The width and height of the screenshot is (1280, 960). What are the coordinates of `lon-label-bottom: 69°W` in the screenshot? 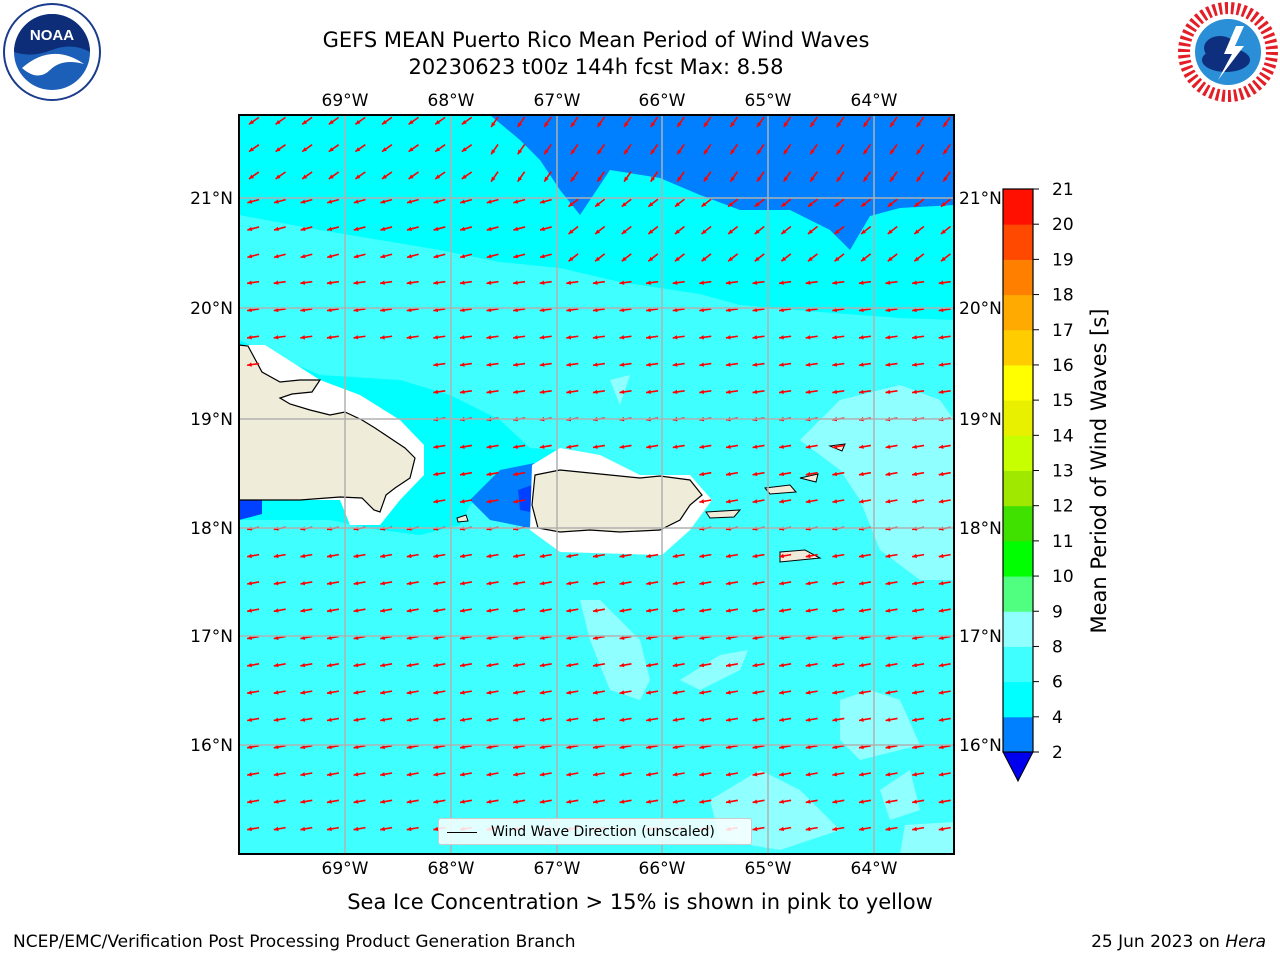 It's located at (345, 869).